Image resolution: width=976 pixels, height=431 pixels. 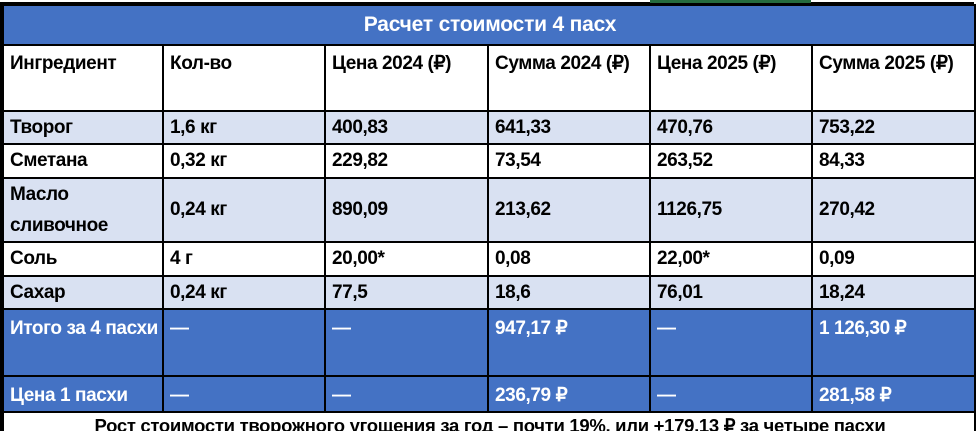 What do you see at coordinates (569, 161) in the screenshot?
I see `table-cell: 73,54` at bounding box center [569, 161].